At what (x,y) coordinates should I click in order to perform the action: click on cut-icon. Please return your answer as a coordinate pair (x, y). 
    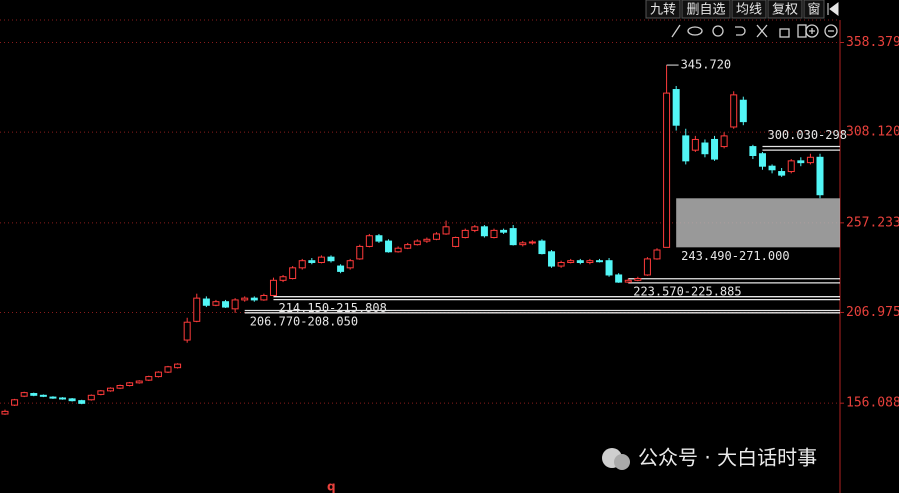
    Looking at the image, I should click on (762, 31).